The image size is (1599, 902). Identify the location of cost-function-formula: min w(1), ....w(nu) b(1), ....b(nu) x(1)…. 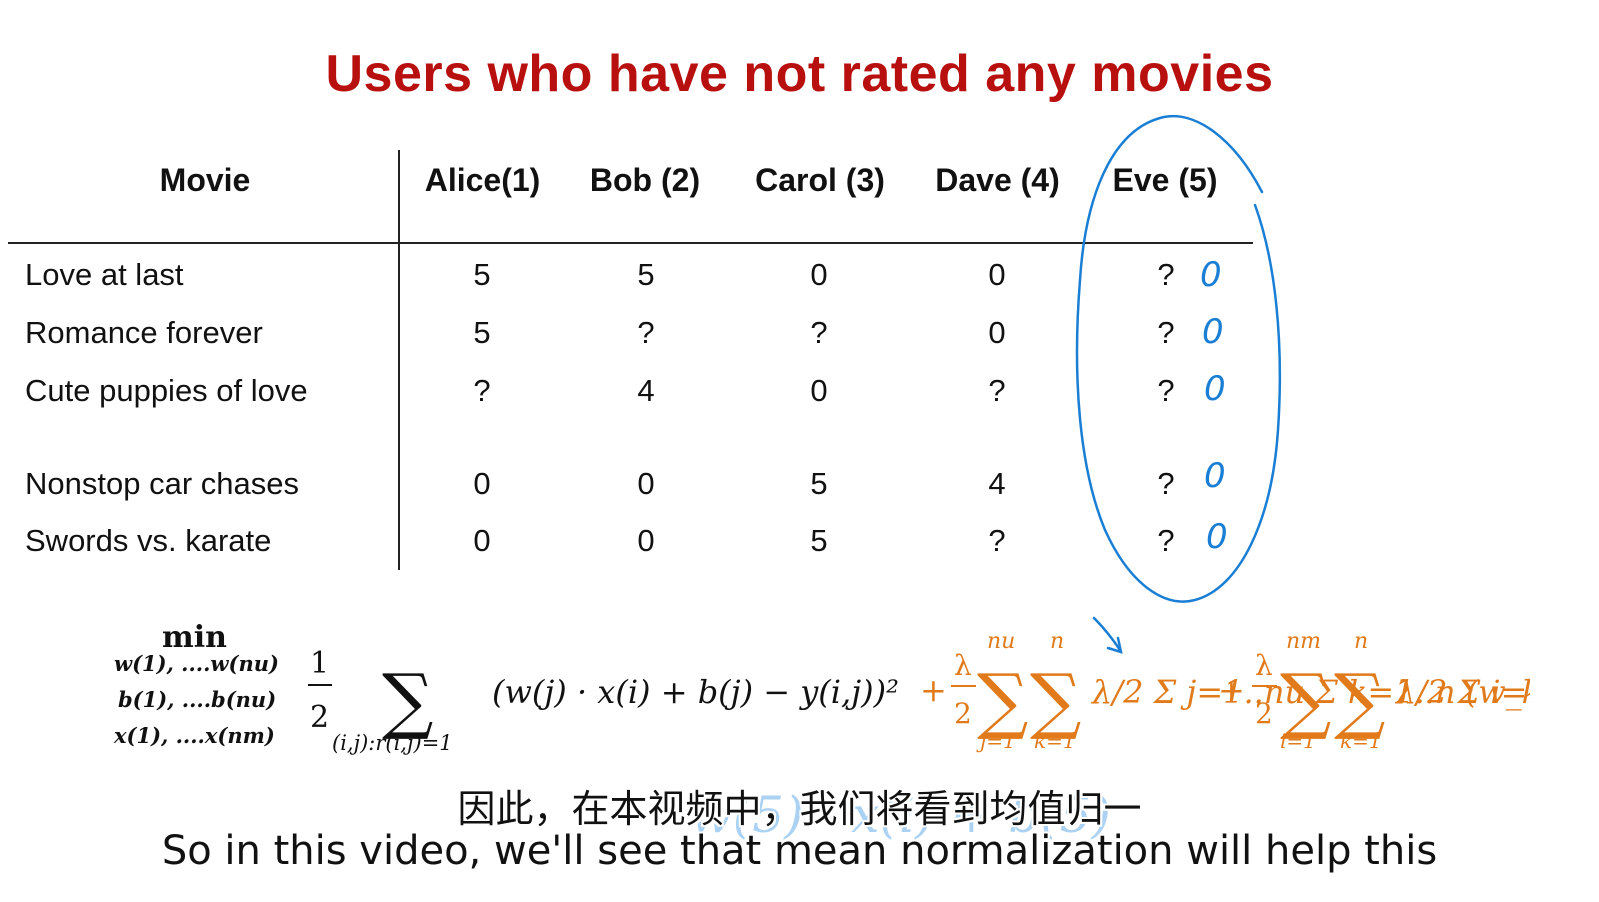
(821, 687).